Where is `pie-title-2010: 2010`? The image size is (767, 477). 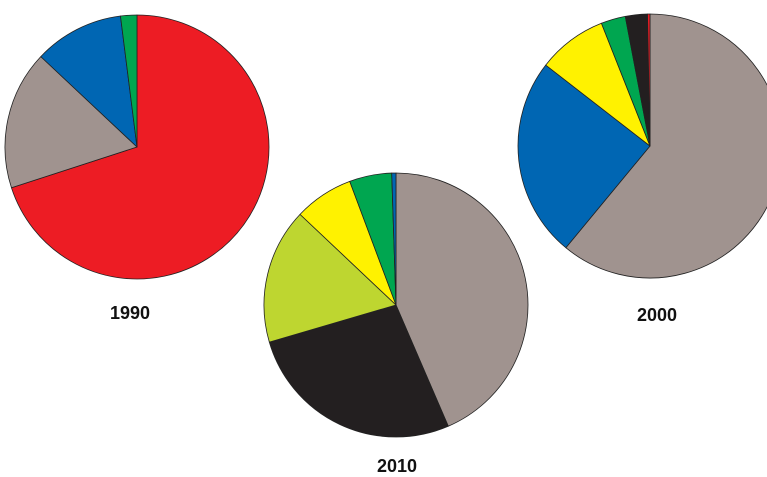
pie-title-2010: 2010 is located at coordinates (397, 466).